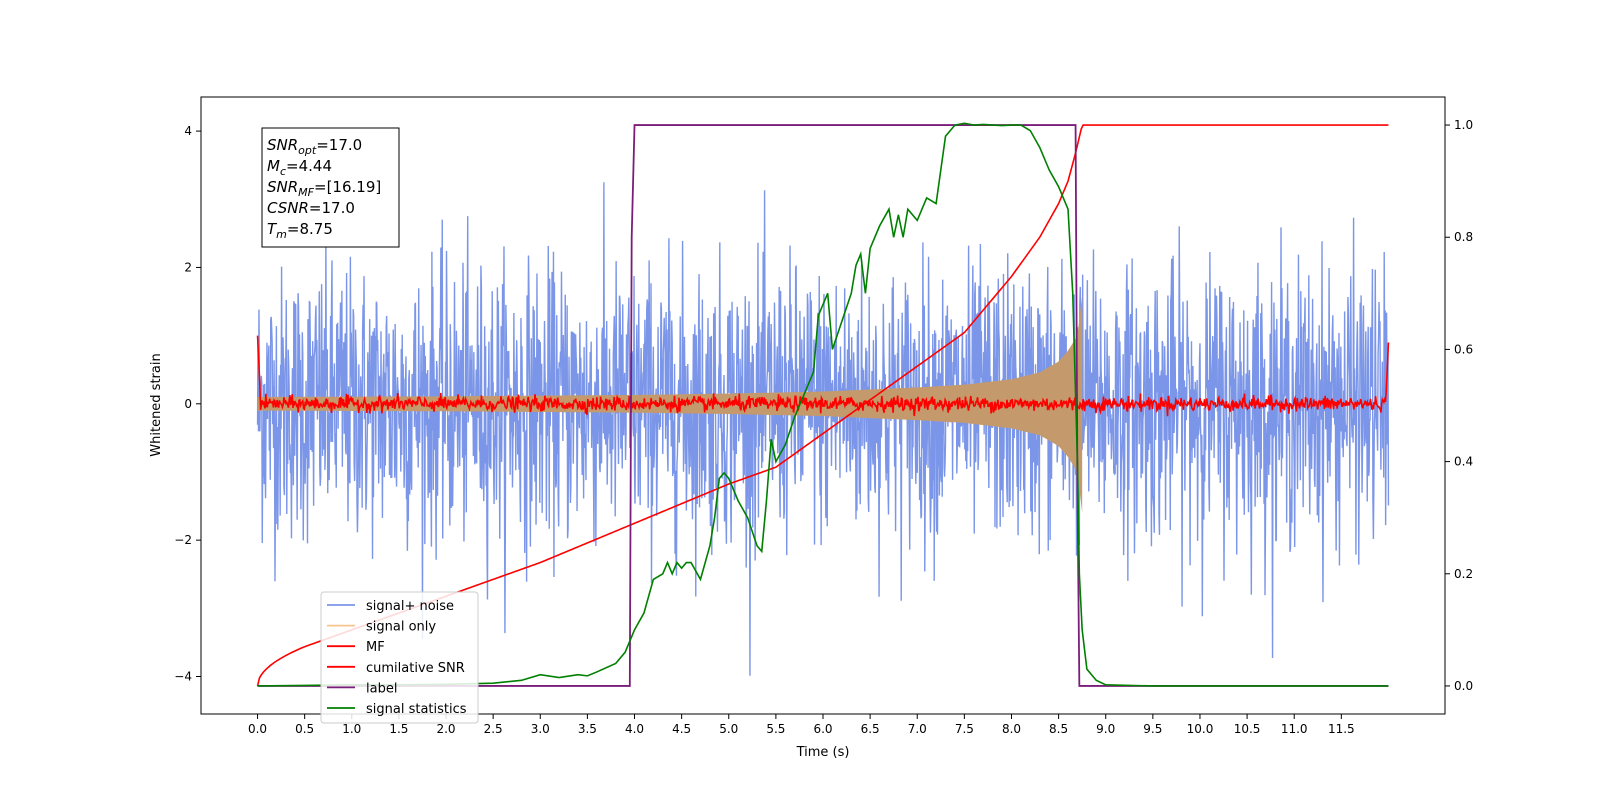 This screenshot has width=1600, height=800. Describe the element at coordinates (304, 729) in the screenshot. I see `x-tick-label: 0.5` at that location.